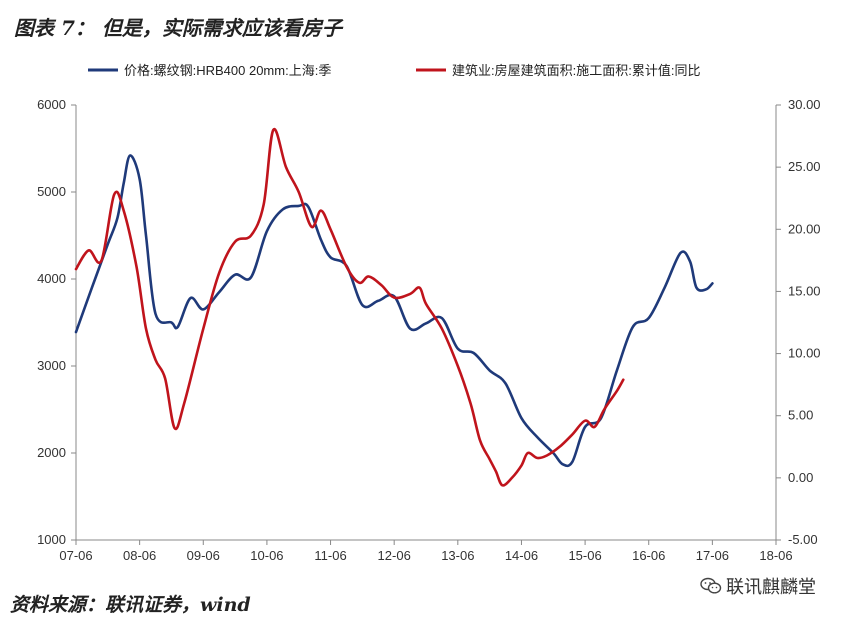 The image size is (862, 620). What do you see at coordinates (51, 452) in the screenshot?
I see `y-left-tick-label: 2000` at bounding box center [51, 452].